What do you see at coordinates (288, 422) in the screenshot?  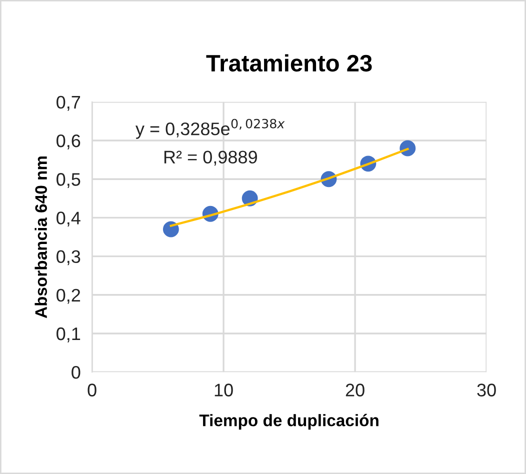 I see `x-axis-title: Tiempo de duplicación` at bounding box center [288, 422].